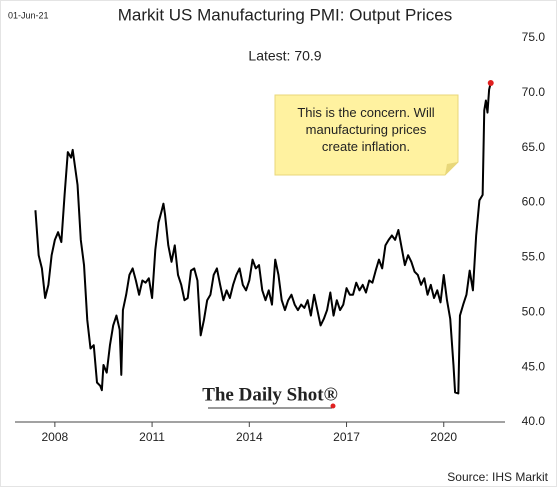 This screenshot has height=487, width=557. Describe the element at coordinates (497, 477) in the screenshot. I see `source: Source: IHS Markit` at that location.